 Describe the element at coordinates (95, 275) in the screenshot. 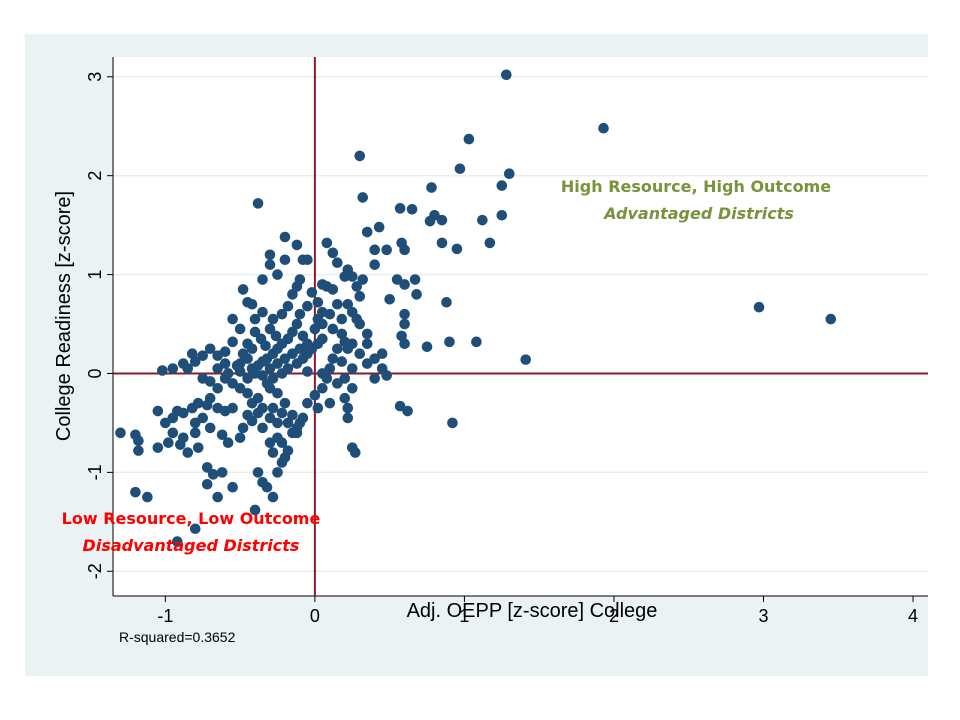

I see `y-tick-label: 1` at that location.